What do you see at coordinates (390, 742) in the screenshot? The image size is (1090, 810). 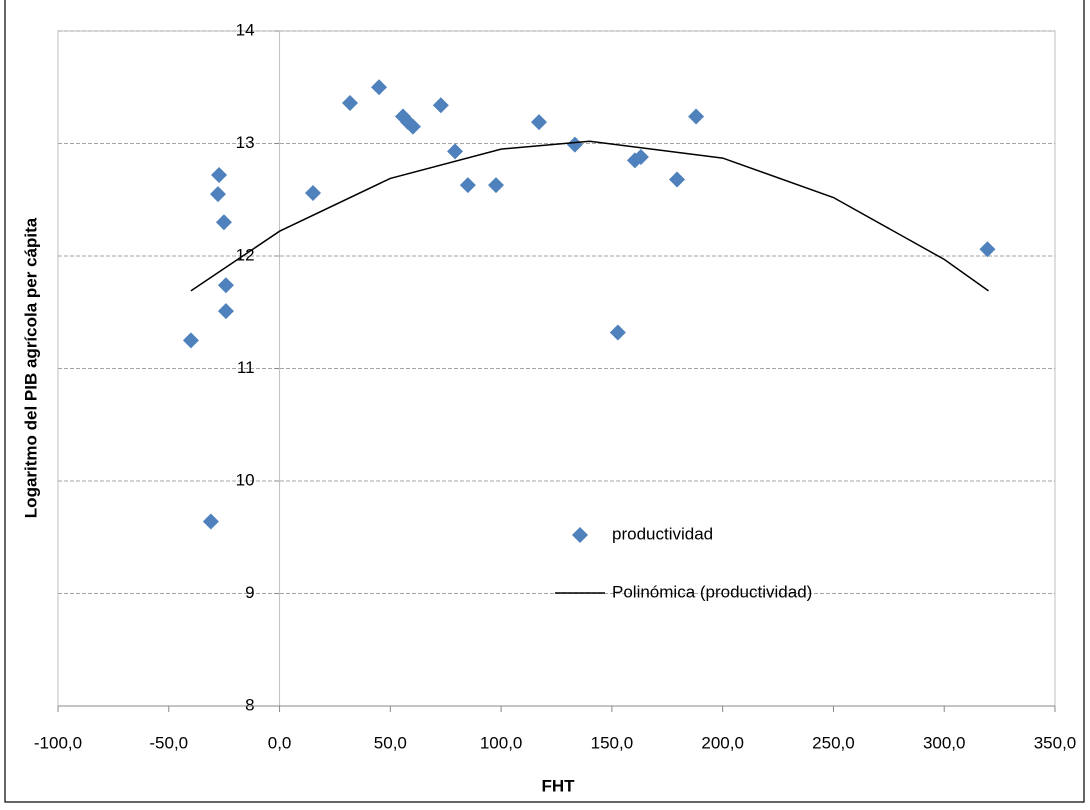 I see `x-tick-label: 50,0` at bounding box center [390, 742].